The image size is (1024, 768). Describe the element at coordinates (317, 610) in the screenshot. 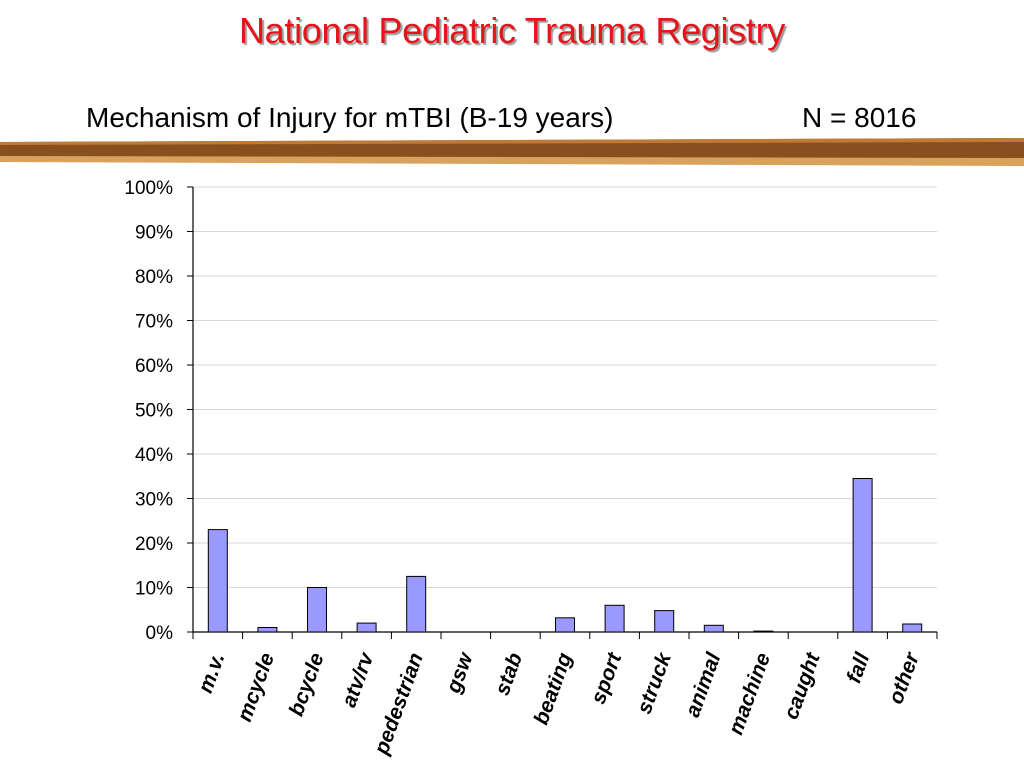

I see `bar-bcycle` at that location.